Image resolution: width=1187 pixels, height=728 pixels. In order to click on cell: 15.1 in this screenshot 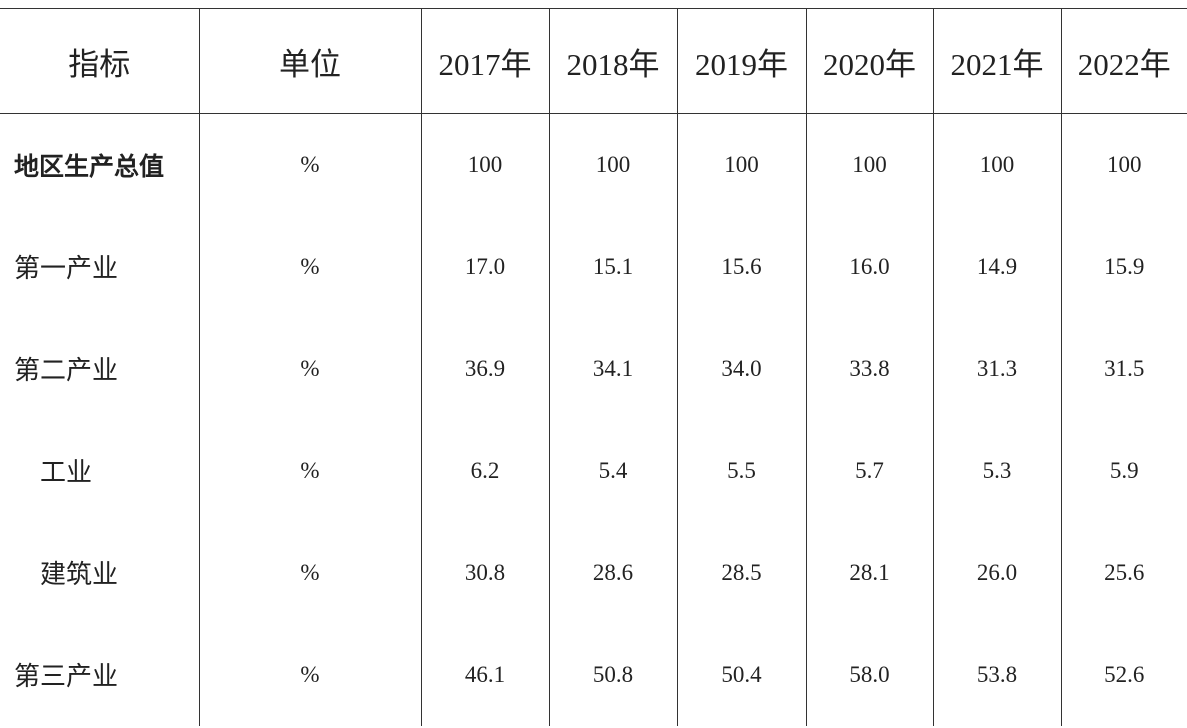, I will do `click(612, 266)`.